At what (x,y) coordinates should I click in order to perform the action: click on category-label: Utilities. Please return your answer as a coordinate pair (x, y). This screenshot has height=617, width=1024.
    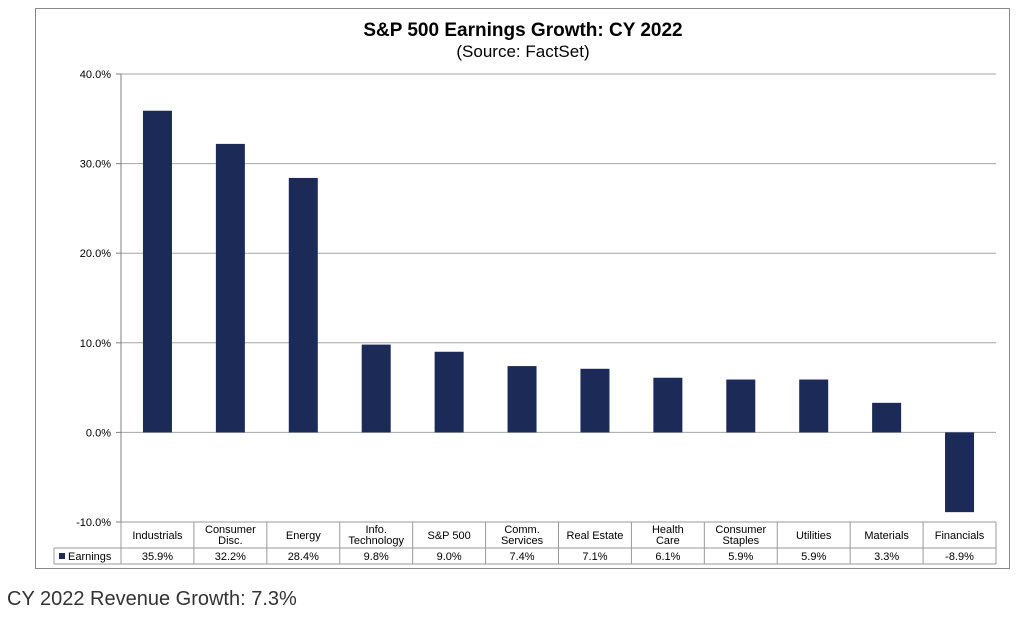
    Looking at the image, I should click on (814, 536).